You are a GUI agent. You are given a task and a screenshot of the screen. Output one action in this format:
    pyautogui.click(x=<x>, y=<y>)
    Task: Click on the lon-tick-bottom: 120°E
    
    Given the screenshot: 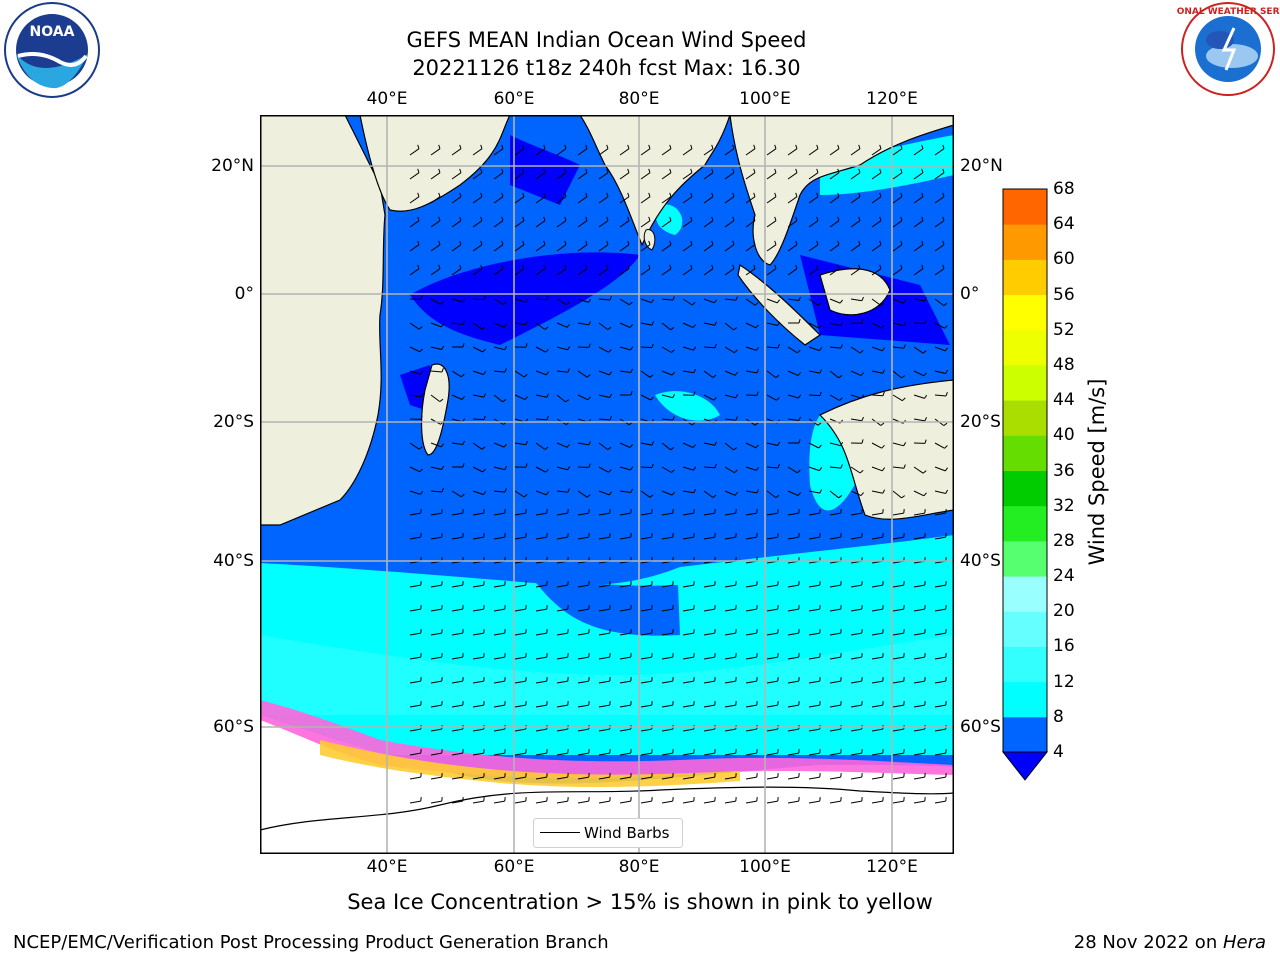 What is the action you would take?
    pyautogui.click(x=892, y=867)
    